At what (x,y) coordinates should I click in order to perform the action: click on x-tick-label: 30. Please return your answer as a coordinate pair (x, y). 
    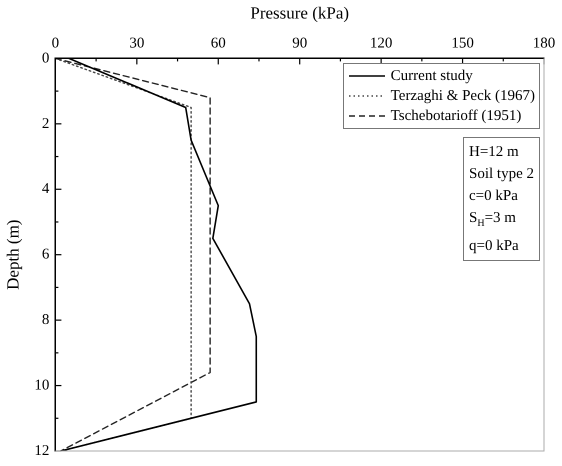
    Looking at the image, I should click on (136, 43).